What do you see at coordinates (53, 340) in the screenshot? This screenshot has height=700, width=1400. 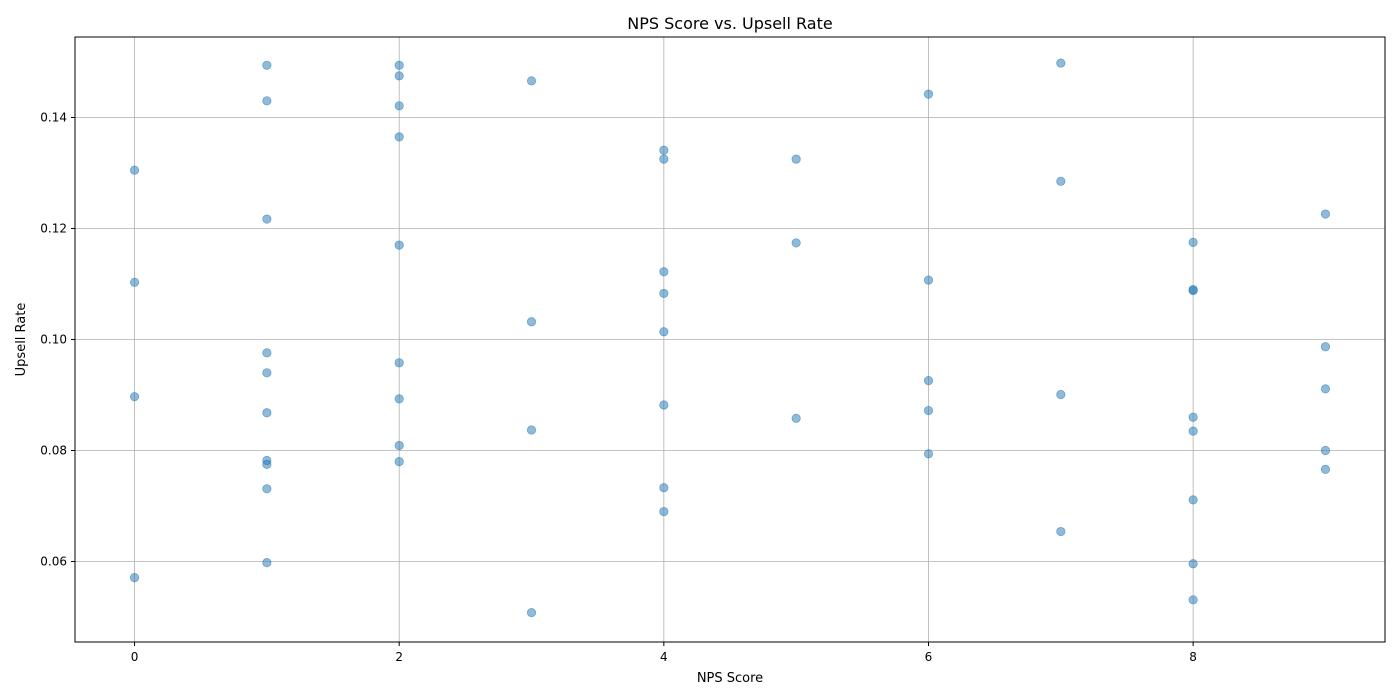 I see `y-tick-label: 0.10` at bounding box center [53, 340].